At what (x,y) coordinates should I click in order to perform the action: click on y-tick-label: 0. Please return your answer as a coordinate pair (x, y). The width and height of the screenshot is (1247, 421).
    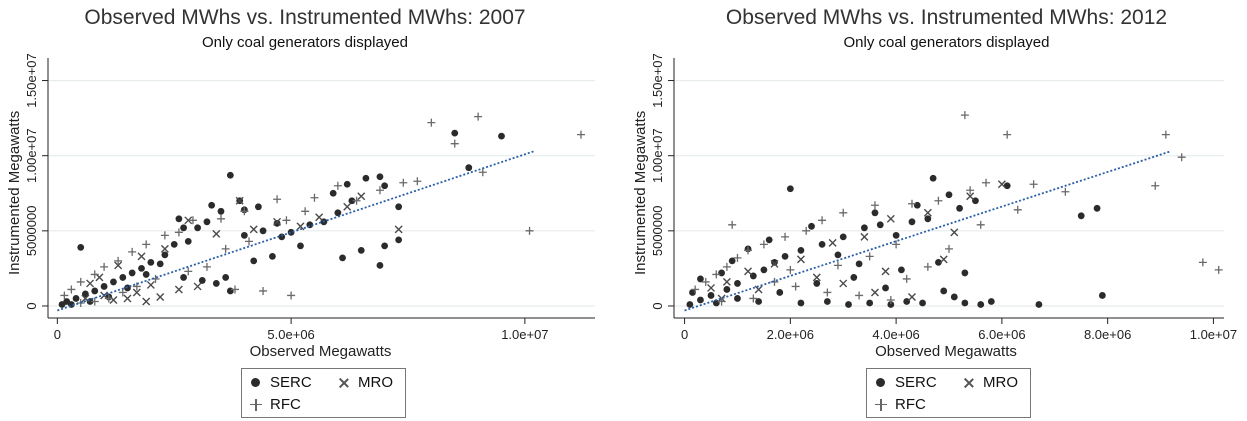
    Looking at the image, I should click on (657, 305).